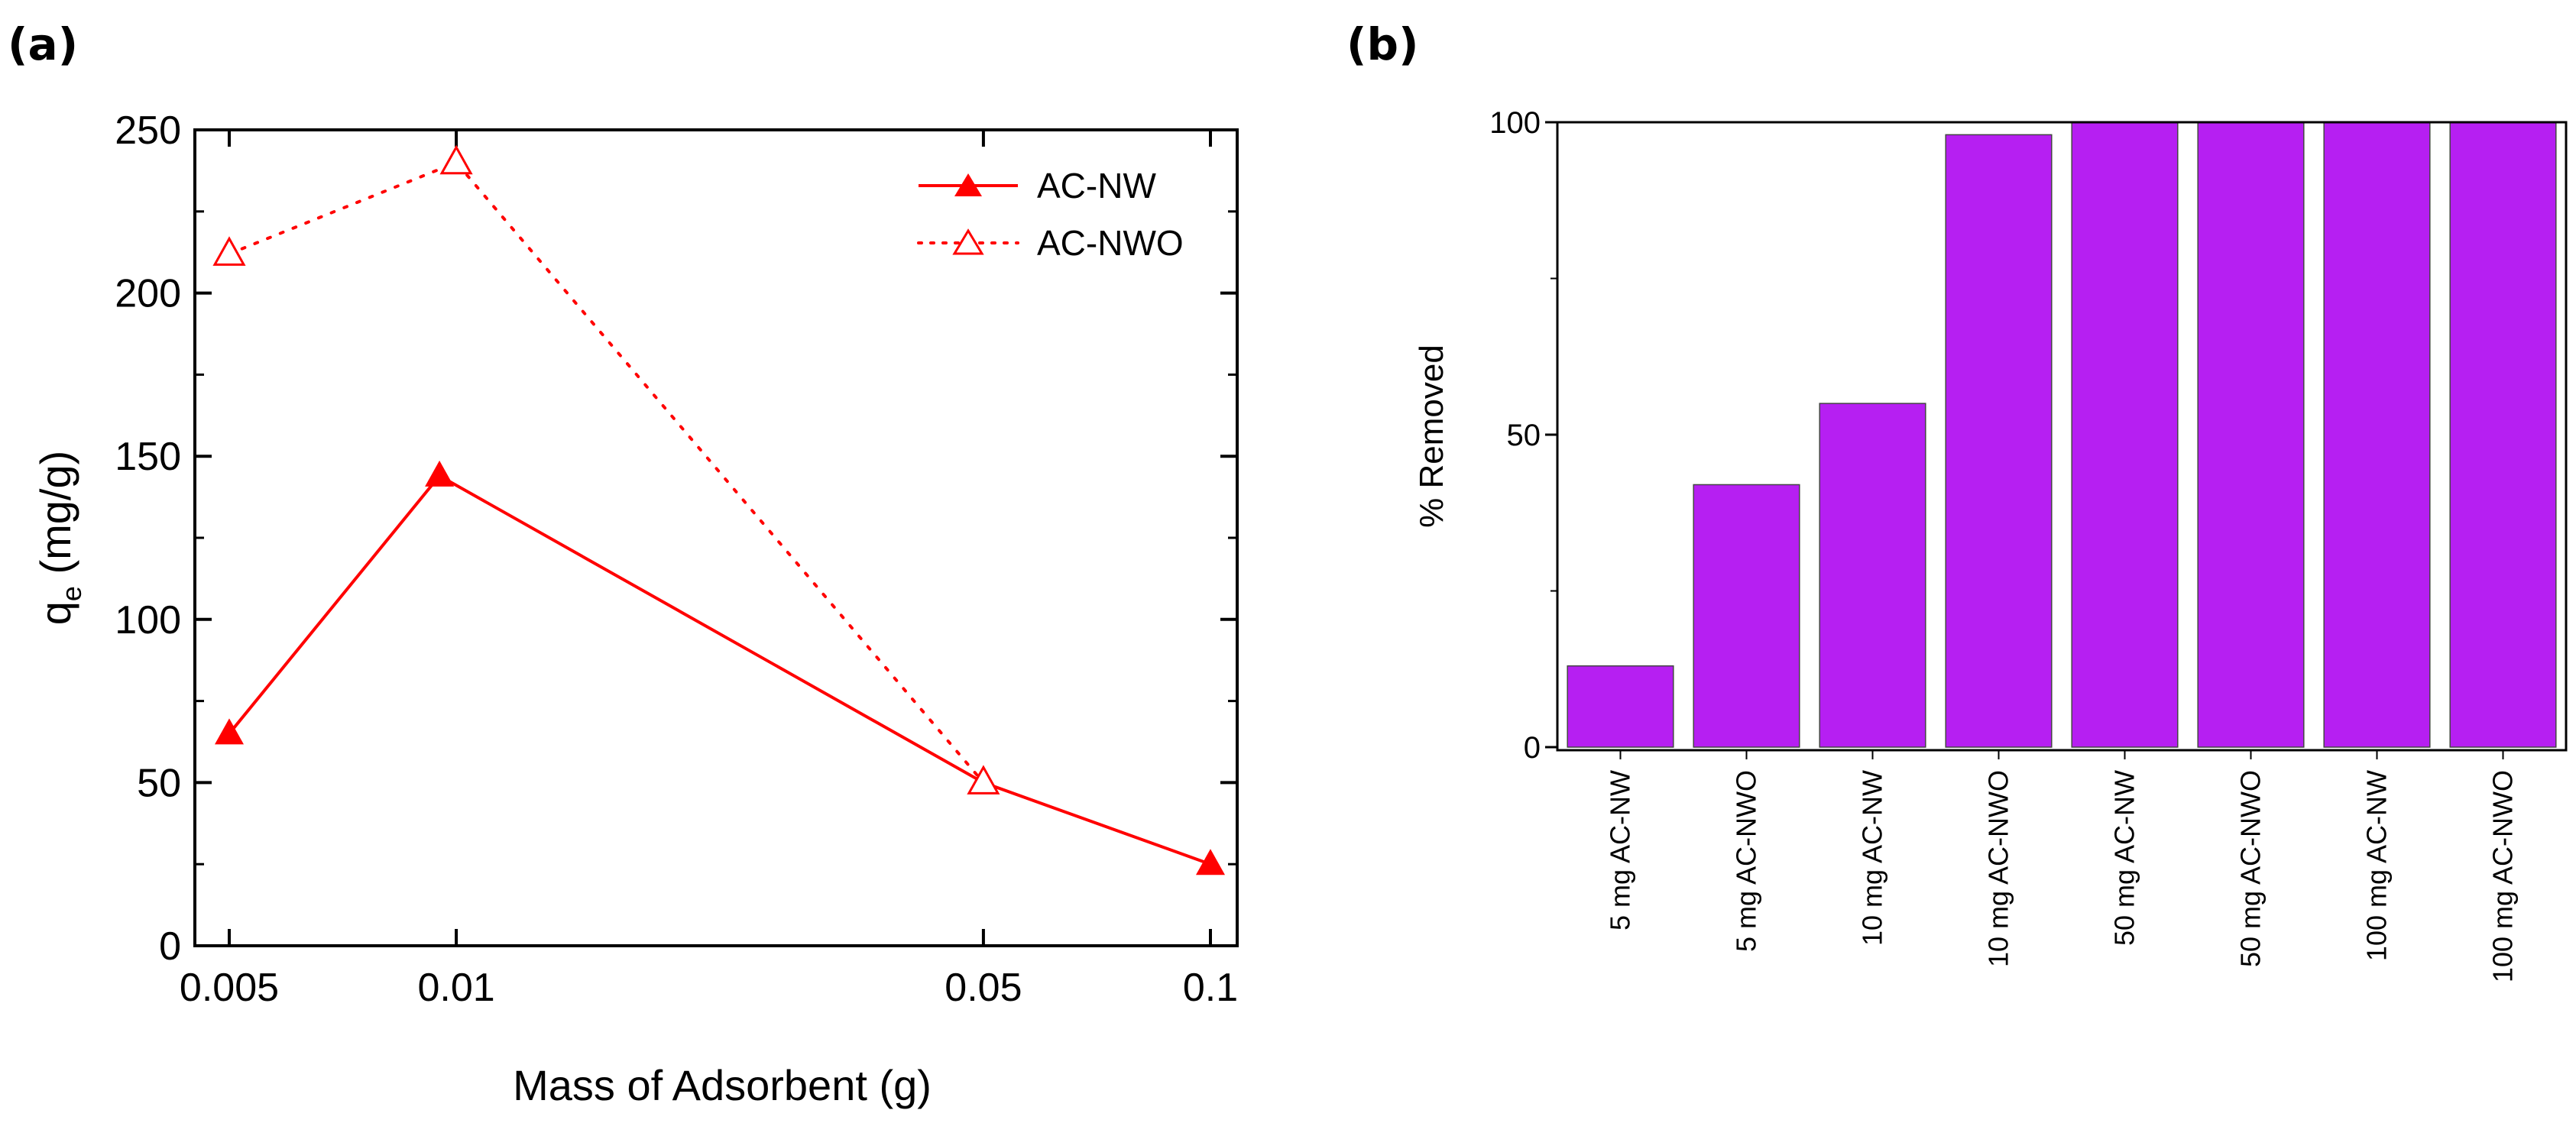 This screenshot has height=1123, width=2576. What do you see at coordinates (1998, 868) in the screenshot?
I see `category-label-10-mg-ac-nwo: 10 mg AC-NWO` at bounding box center [1998, 868].